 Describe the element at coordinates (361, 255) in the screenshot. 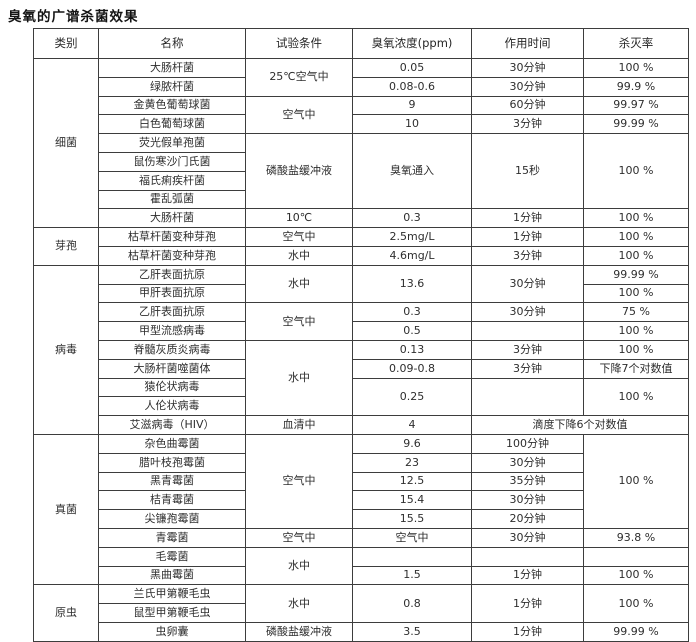

I see `table-row: 枯草杆菌变种芽孢 水中 4.6mg/L 3分钟 100 %` at that location.